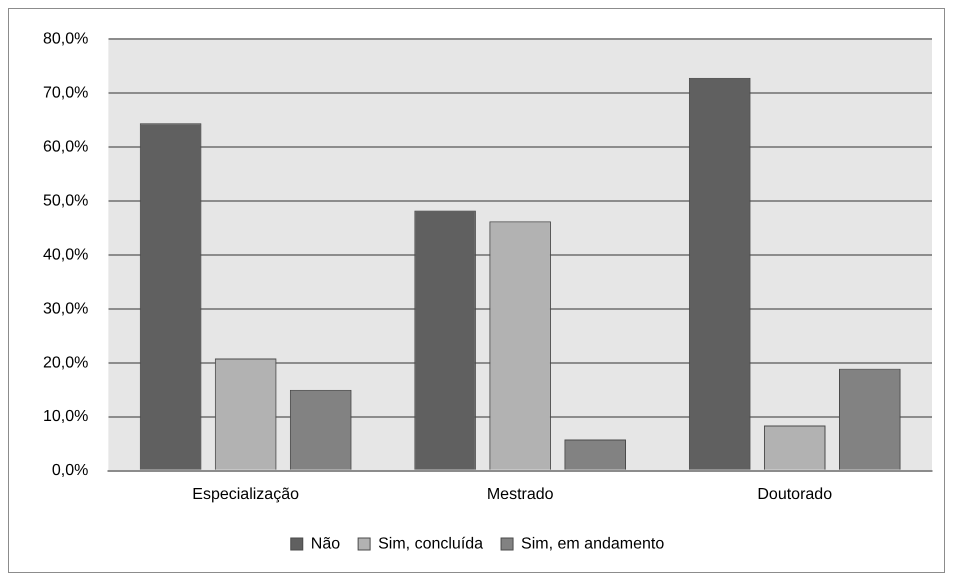  What do you see at coordinates (520, 494) in the screenshot?
I see `x-tick-label: Mestrado` at bounding box center [520, 494].